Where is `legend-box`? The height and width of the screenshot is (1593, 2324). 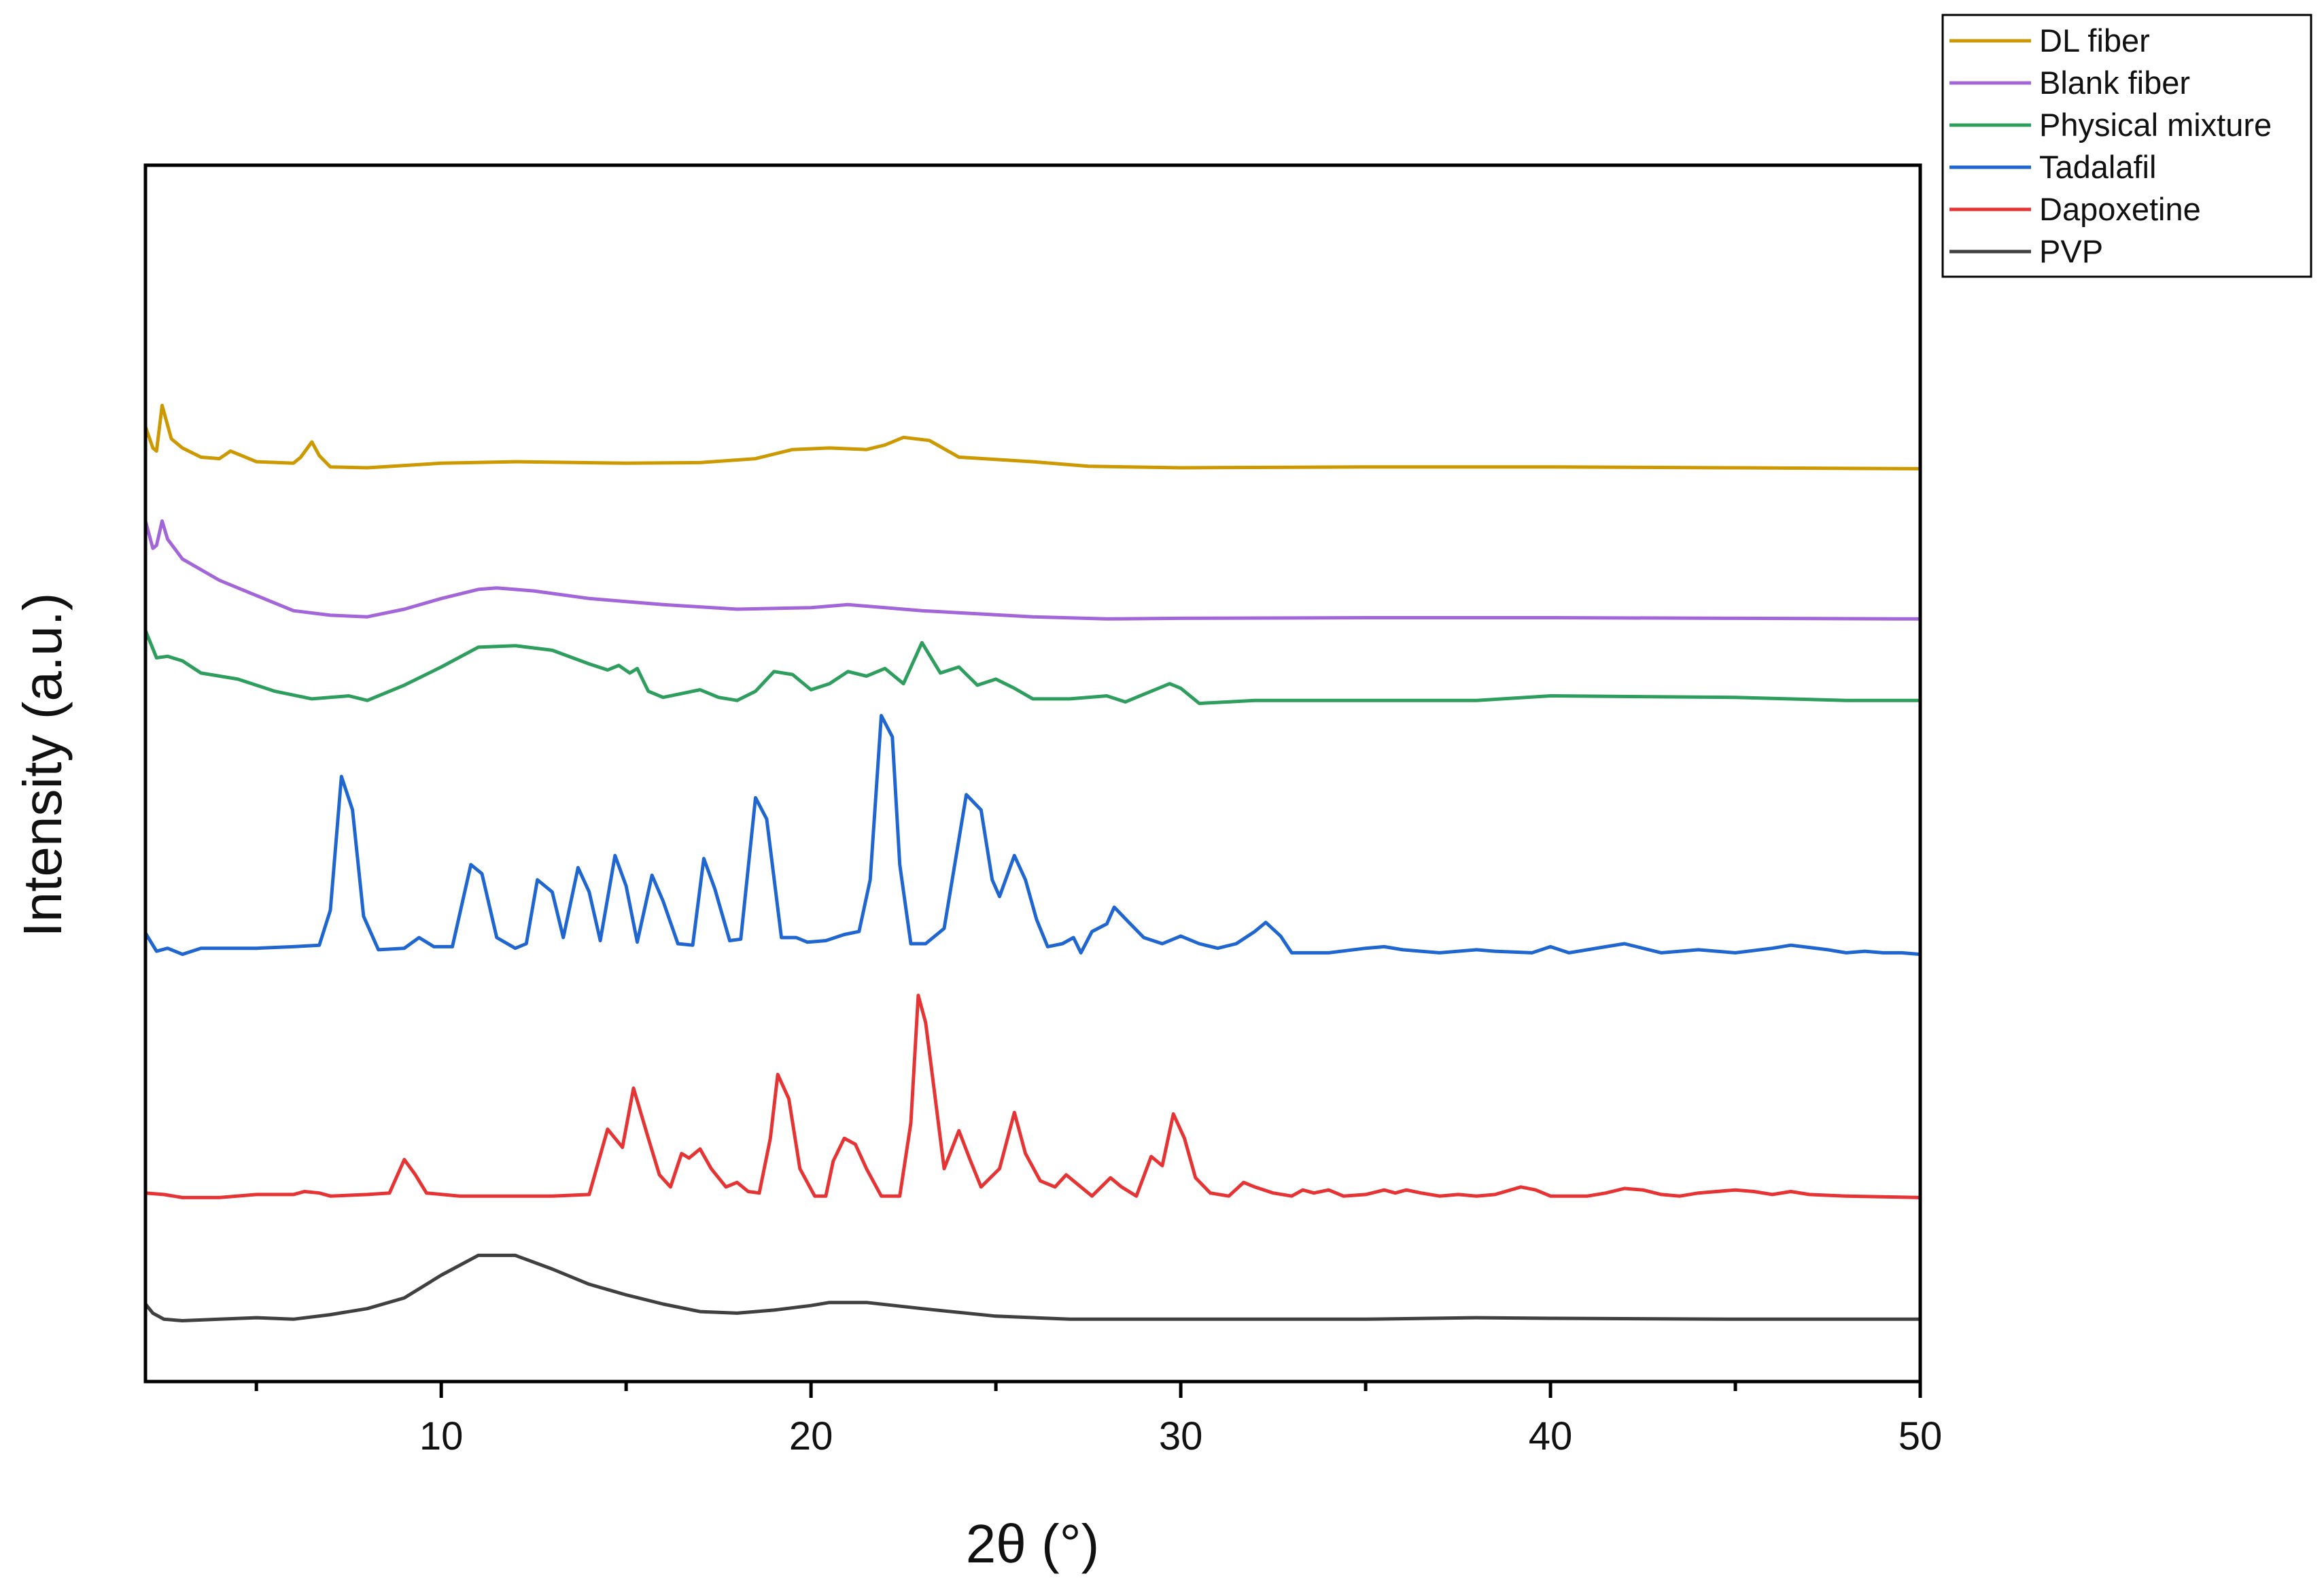 legend-box is located at coordinates (2126, 146).